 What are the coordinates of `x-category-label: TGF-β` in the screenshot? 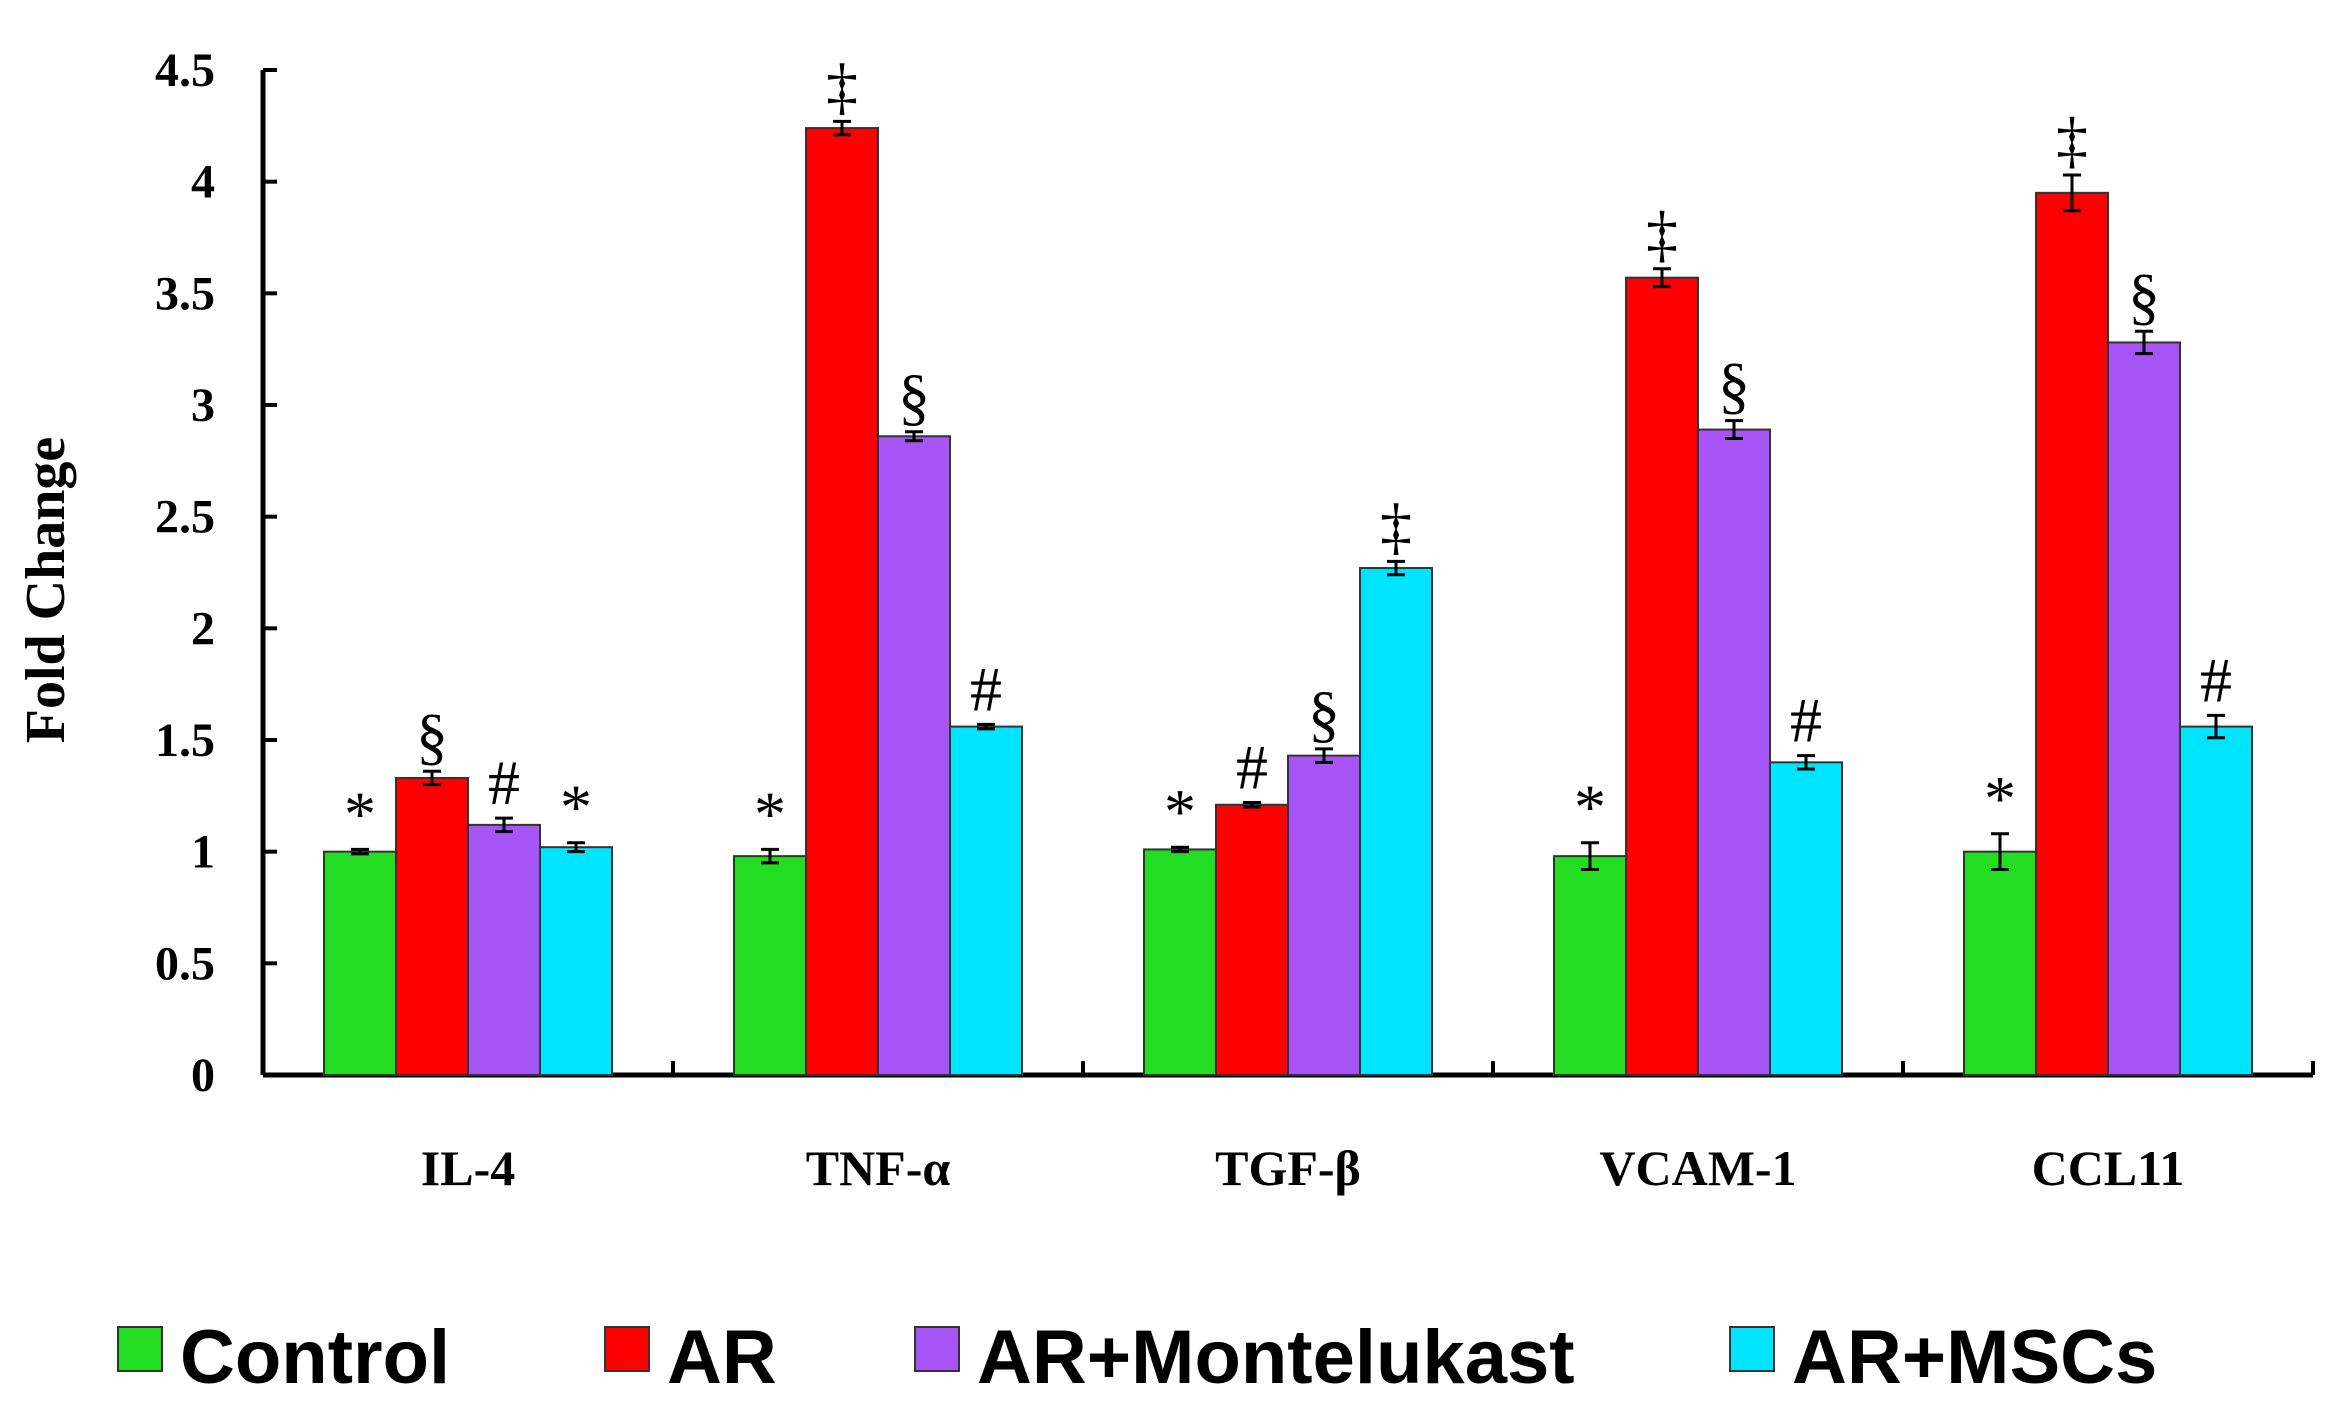 It's located at (1288, 1168).